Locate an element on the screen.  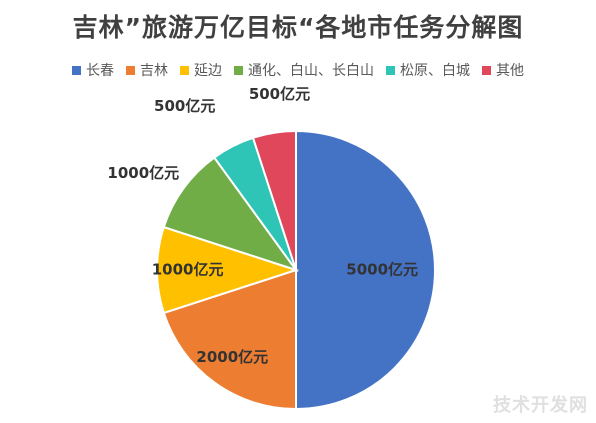
legend-item: 延边 is located at coordinates (201, 70).